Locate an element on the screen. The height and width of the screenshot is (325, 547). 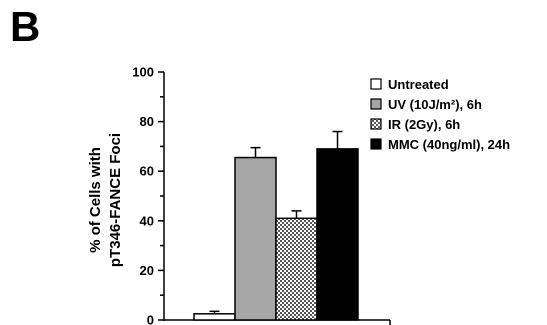
panel-label: B is located at coordinates (25, 26).